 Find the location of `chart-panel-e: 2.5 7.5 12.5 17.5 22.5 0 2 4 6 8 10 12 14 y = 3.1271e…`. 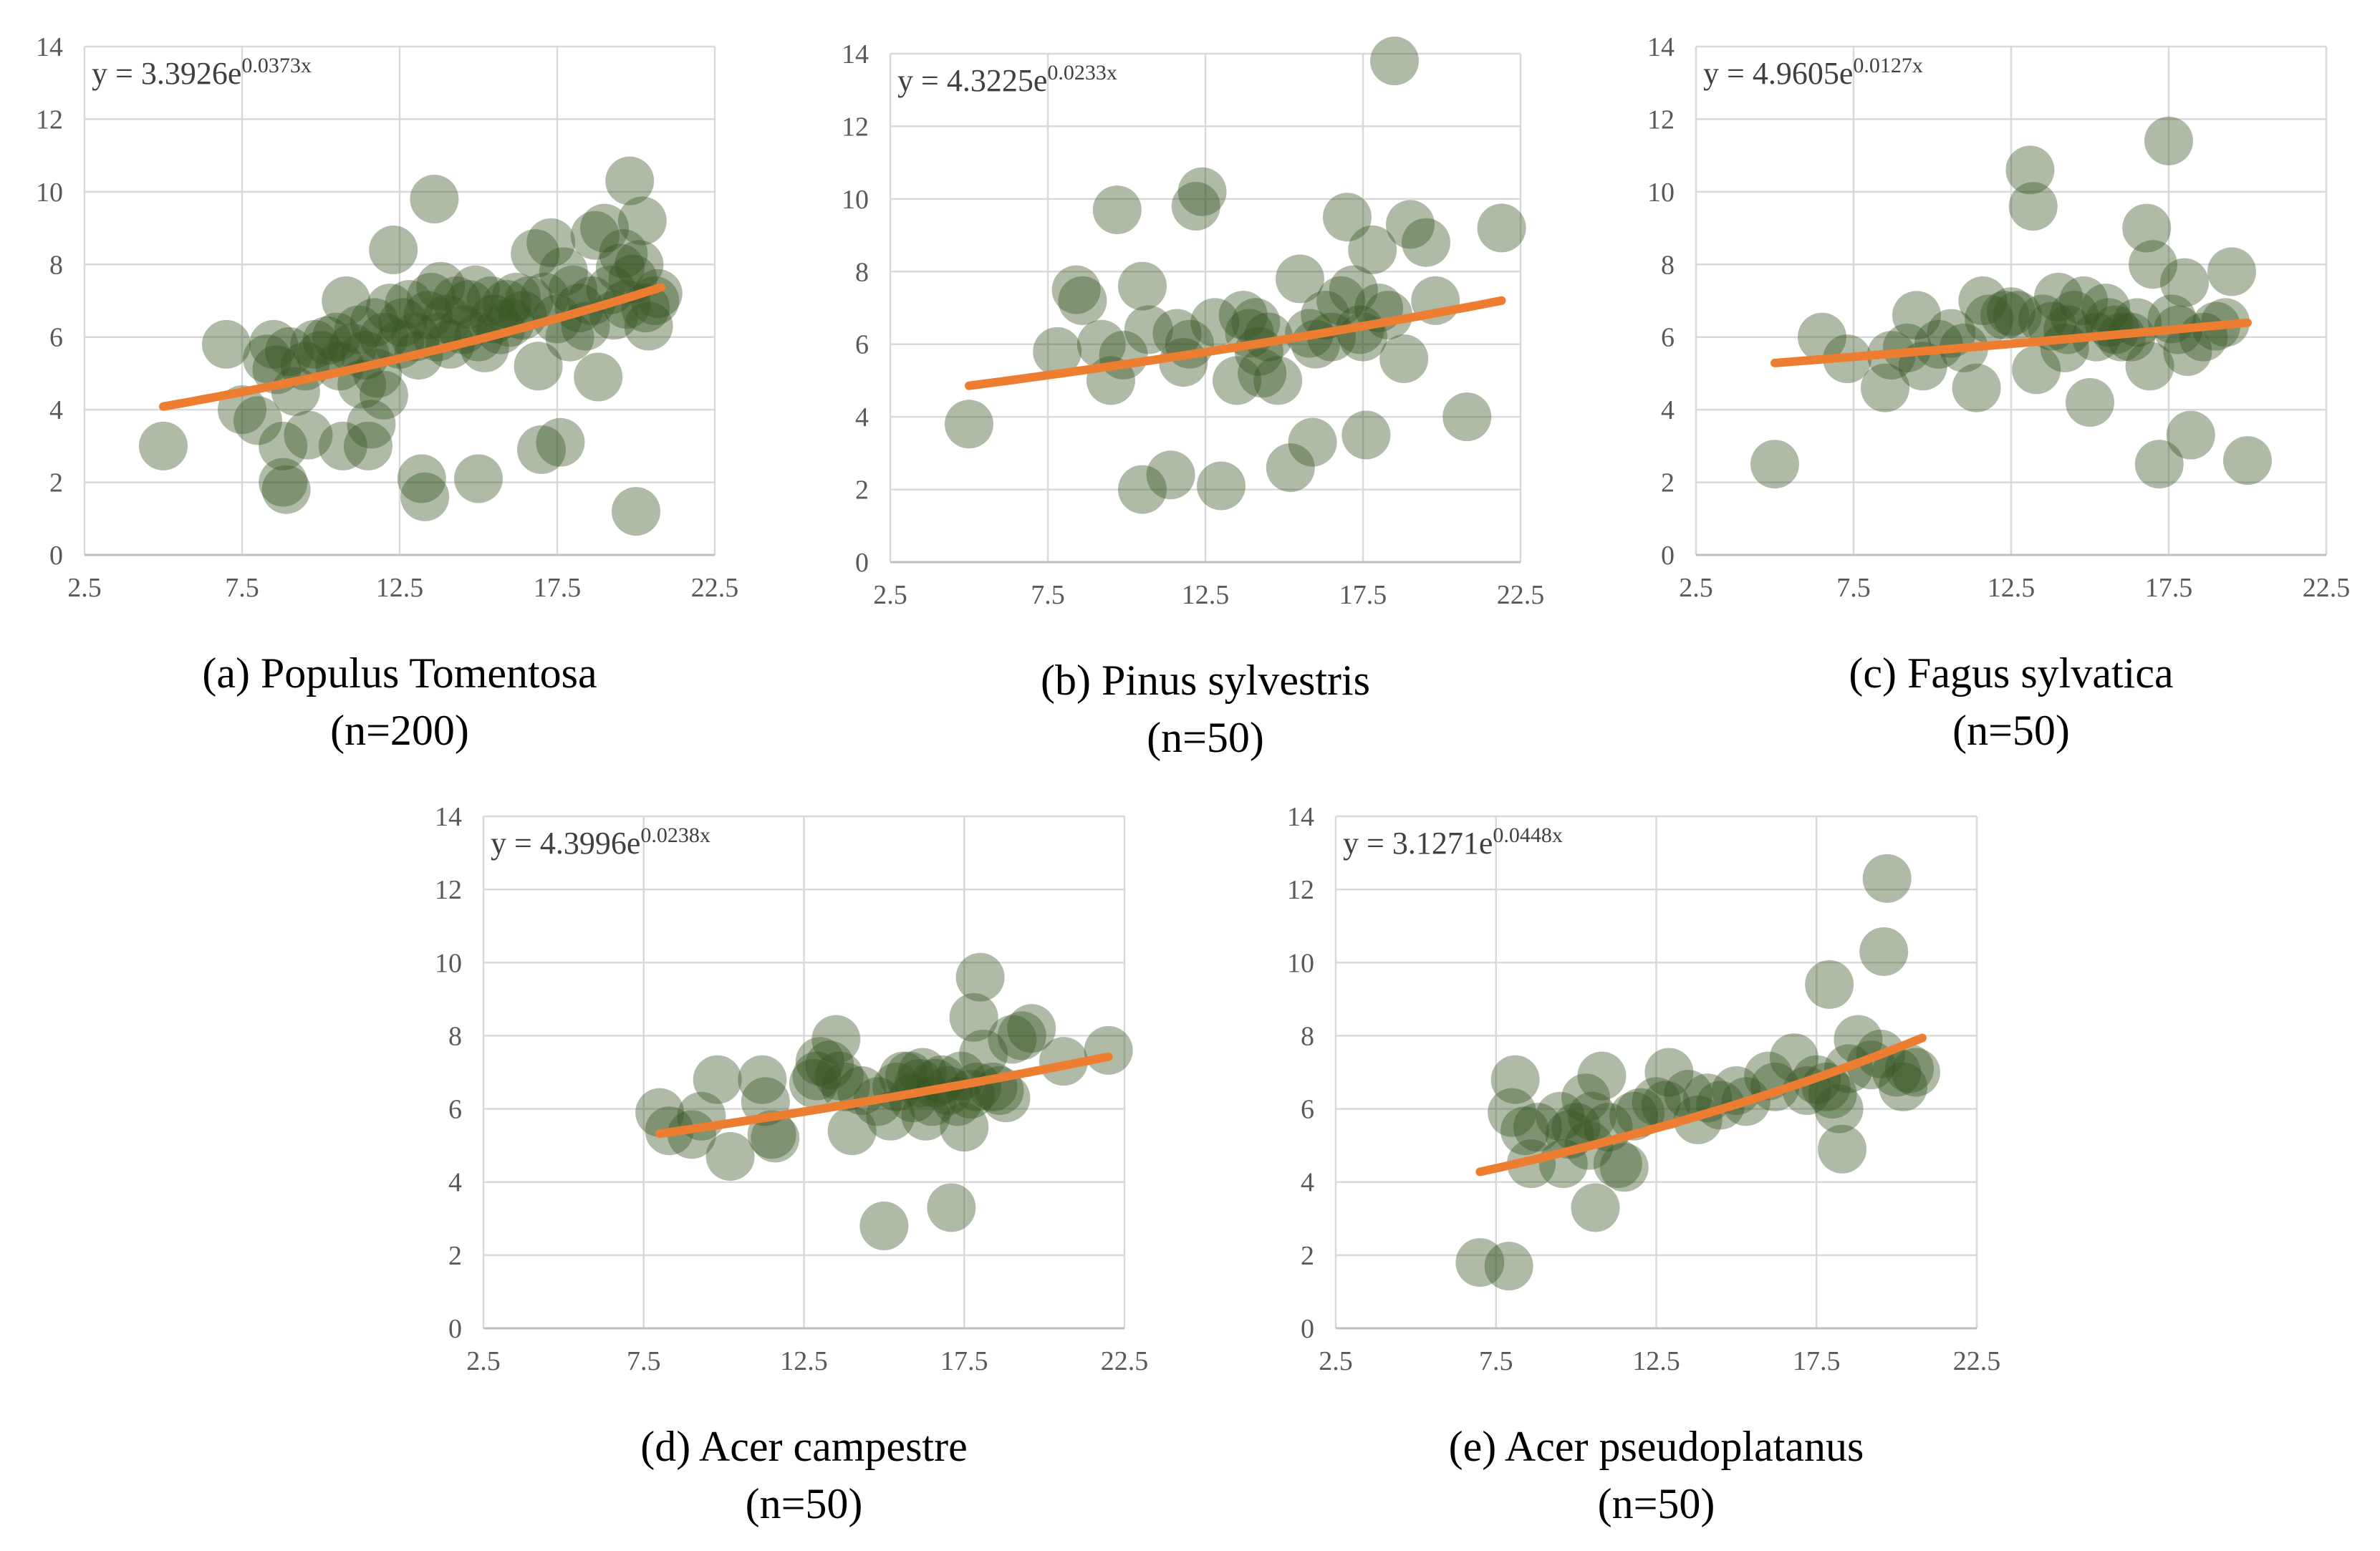

chart-panel-e: 2.5 7.5 12.5 17.5 22.5 0 2 4 6 8 10 12 14 y = 3.1271e… is located at coordinates (1643, 1164).